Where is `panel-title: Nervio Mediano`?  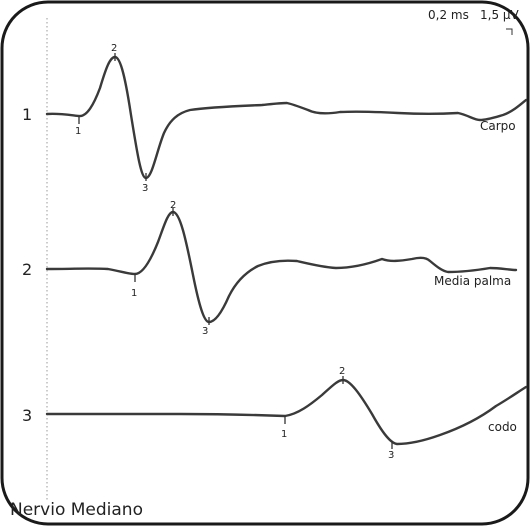 panel-title: Nervio Mediano is located at coordinates (76, 510).